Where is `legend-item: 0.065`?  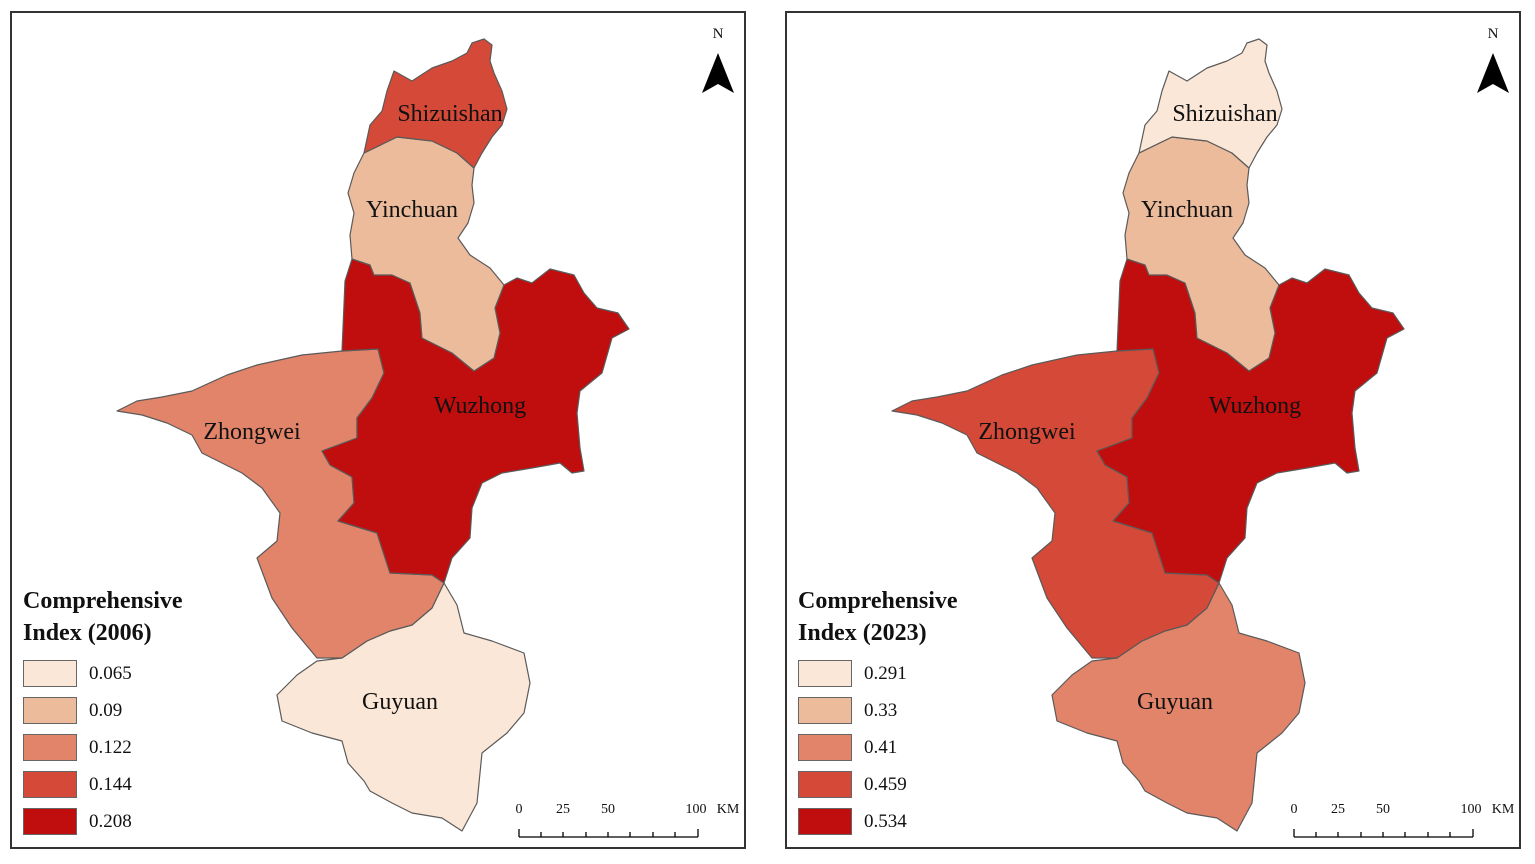
legend-item: 0.065 is located at coordinates (103, 673).